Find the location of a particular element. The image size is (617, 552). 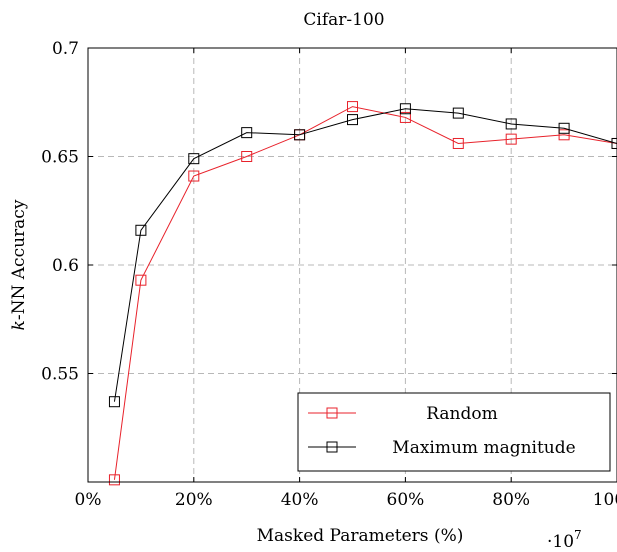

y-tick-label: 0.55 is located at coordinates (60, 375).